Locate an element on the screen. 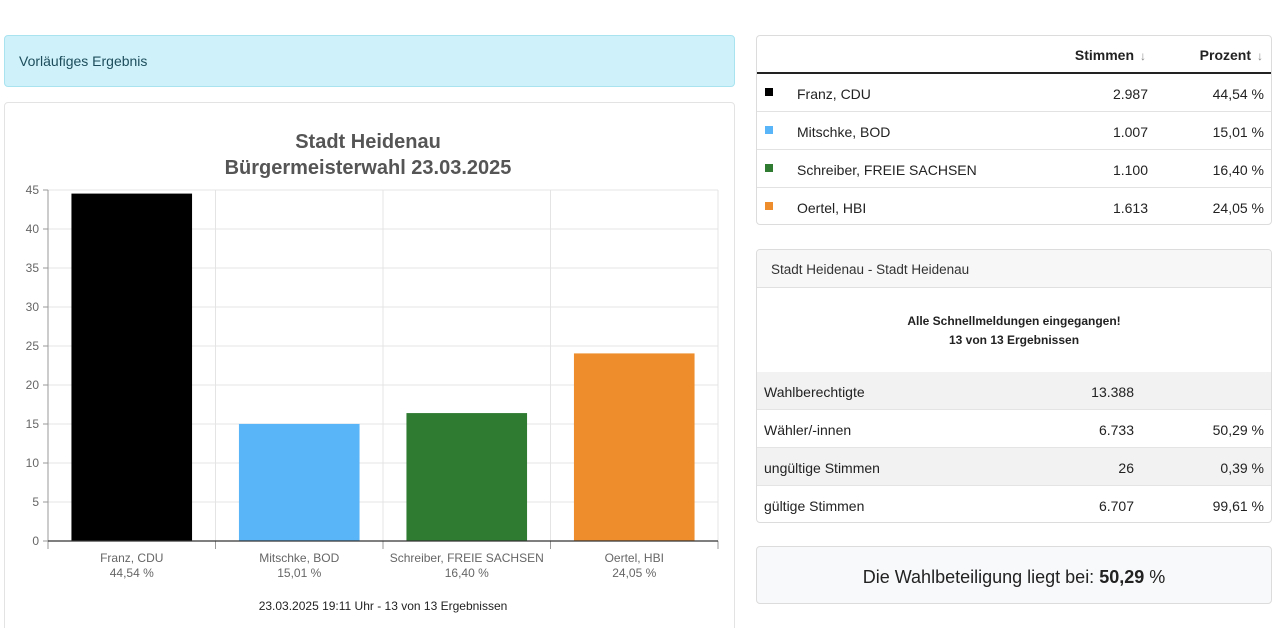  candidate-percent: 16,40 % is located at coordinates (1238, 170).